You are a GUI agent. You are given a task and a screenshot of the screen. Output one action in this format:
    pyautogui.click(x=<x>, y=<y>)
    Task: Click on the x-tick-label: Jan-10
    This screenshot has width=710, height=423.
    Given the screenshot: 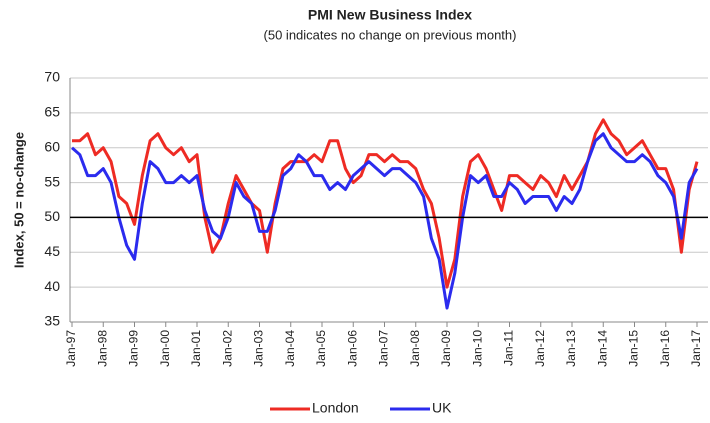 What is the action you would take?
    pyautogui.click(x=477, y=348)
    